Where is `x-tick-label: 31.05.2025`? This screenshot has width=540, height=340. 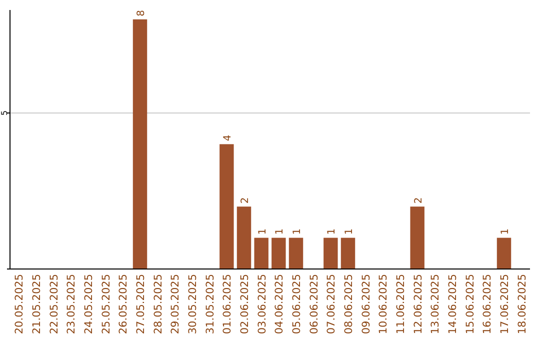 x-tick-label: 31.05.2025 is located at coordinates (210, 304).